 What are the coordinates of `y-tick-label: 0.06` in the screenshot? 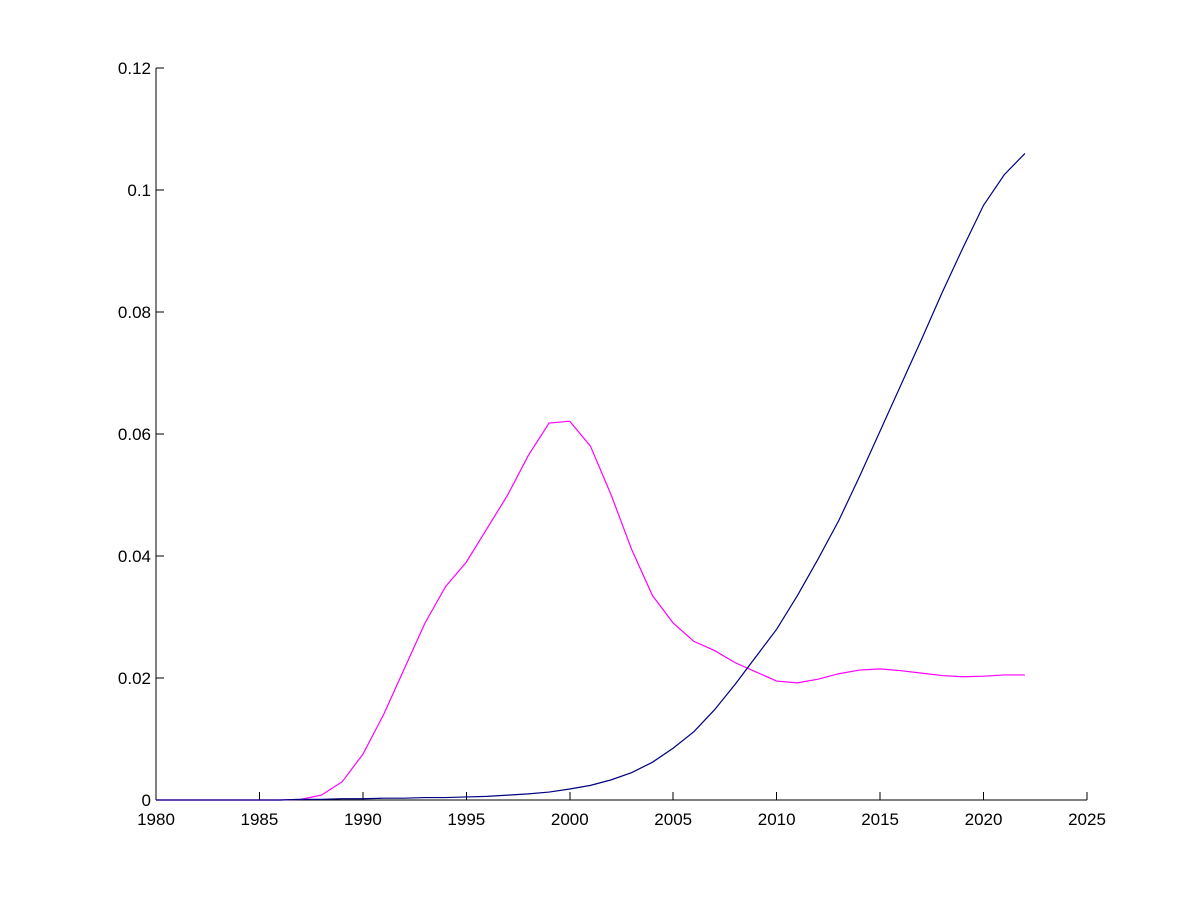 It's located at (134, 434).